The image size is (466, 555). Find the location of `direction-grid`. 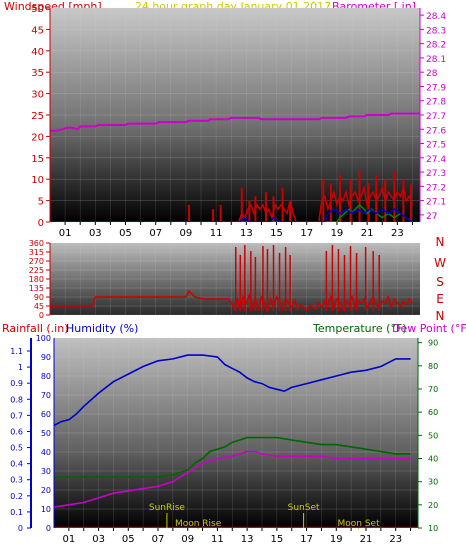

direction-grid is located at coordinates (235, 279).